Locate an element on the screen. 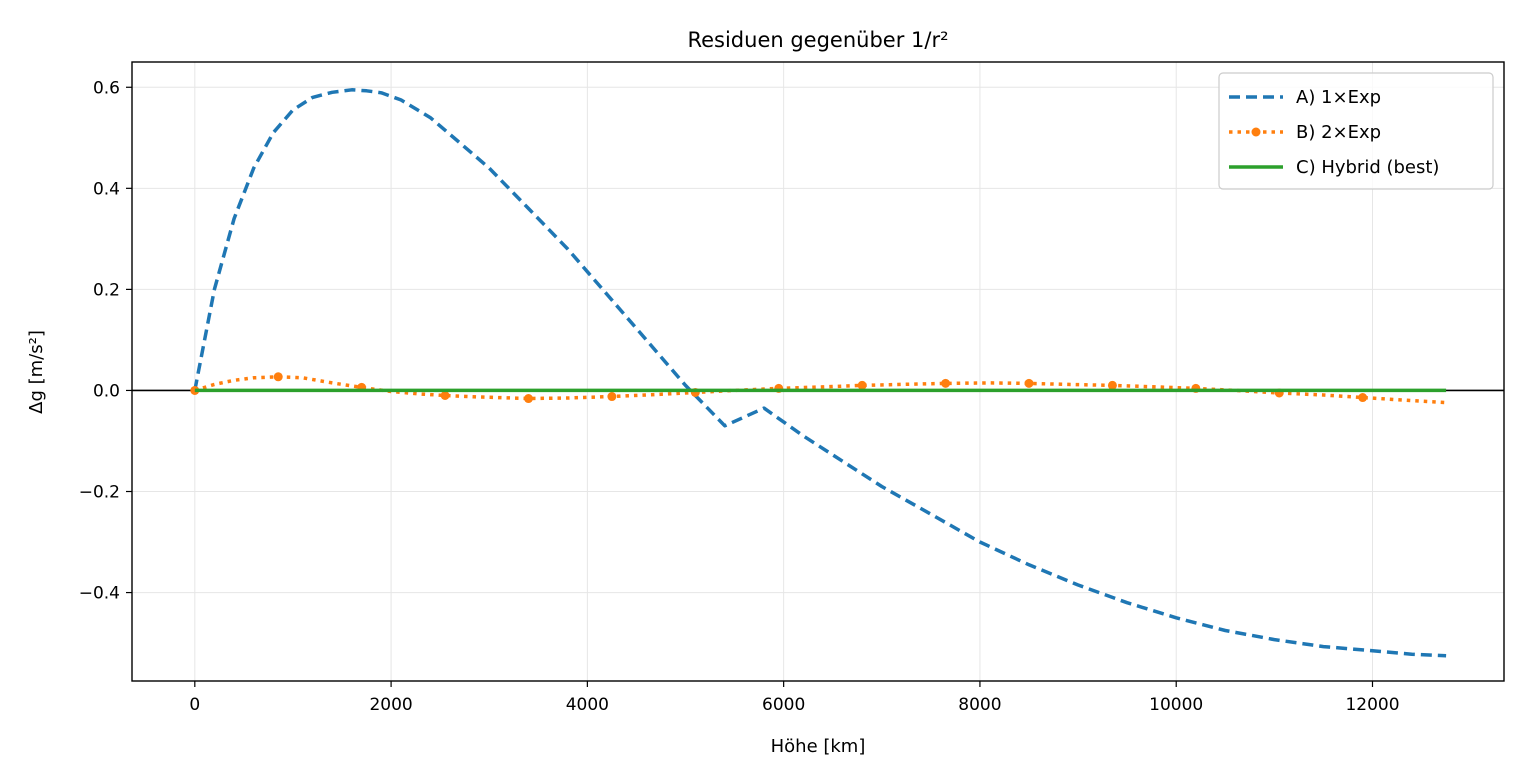 This screenshot has height=781, width=1530. x-tick-label: 8000 is located at coordinates (979, 705).